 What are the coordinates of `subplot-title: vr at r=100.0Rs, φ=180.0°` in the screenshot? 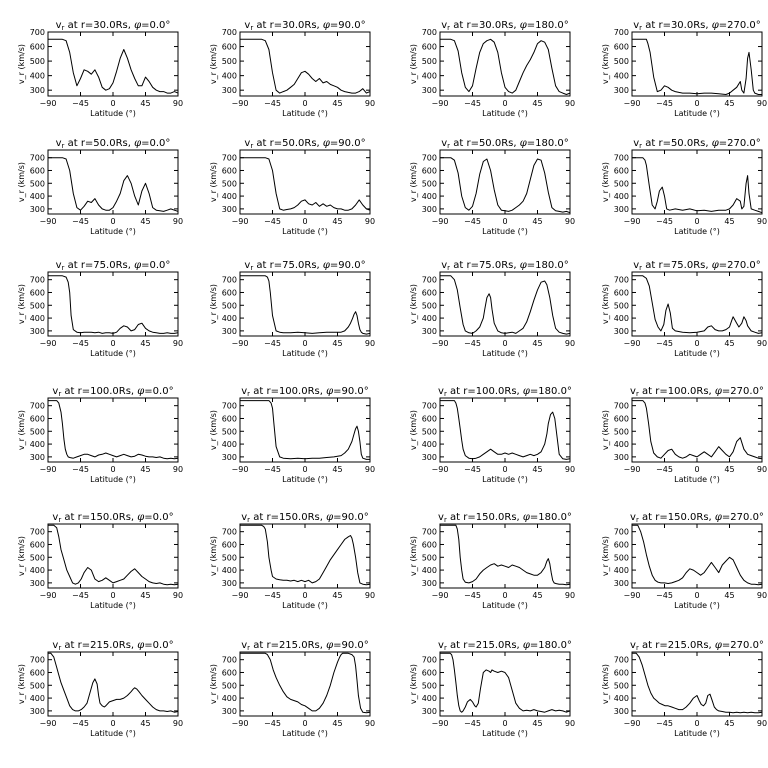 It's located at (505, 392).